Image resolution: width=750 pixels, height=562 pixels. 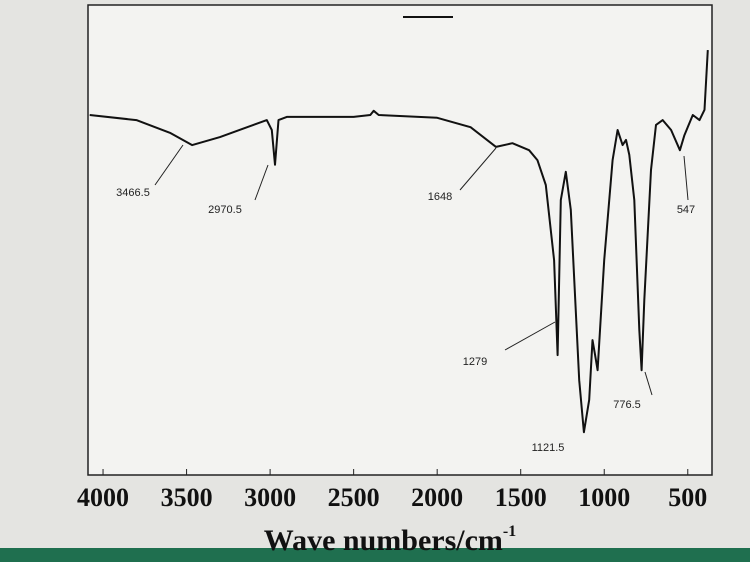 What do you see at coordinates (627, 405) in the screenshot?
I see `peak-label: 776.5` at bounding box center [627, 405].